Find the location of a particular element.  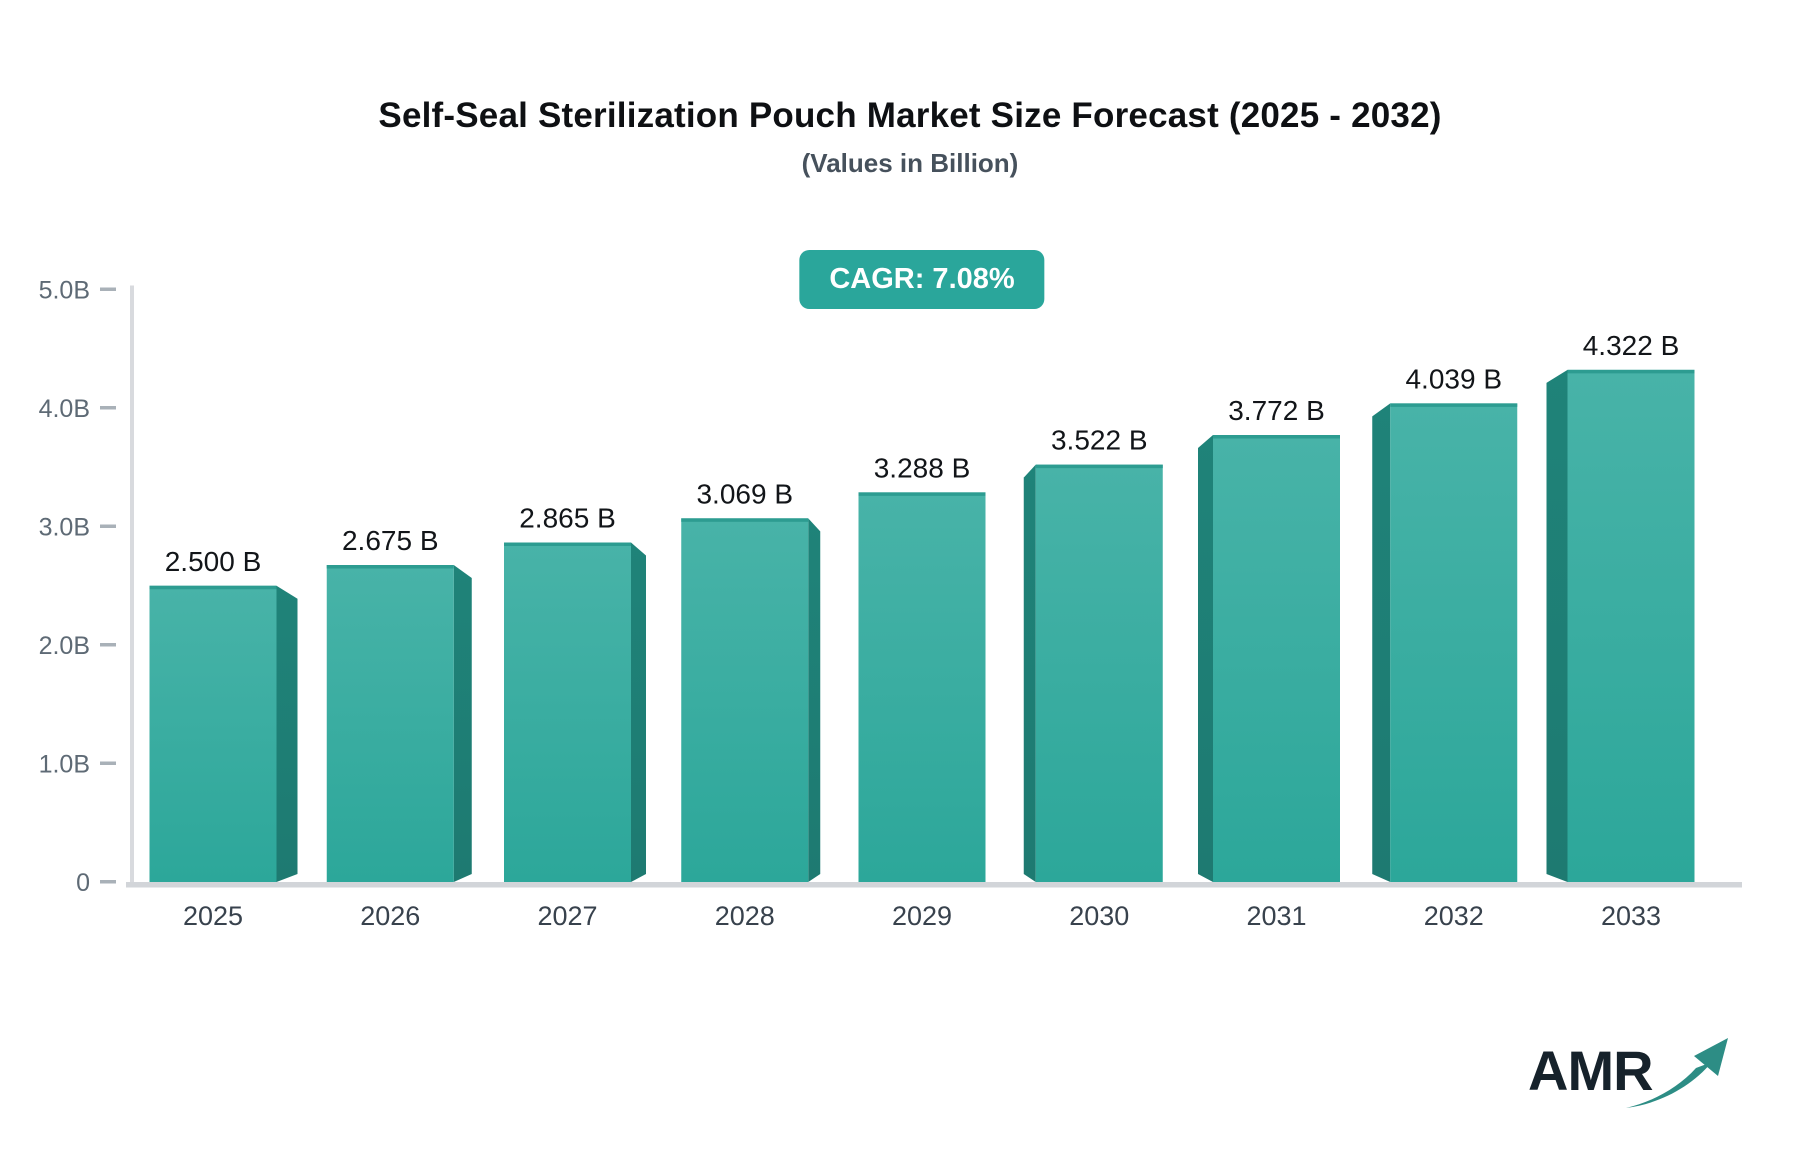

y-axis-label: 5.0B is located at coordinates (64, 291).